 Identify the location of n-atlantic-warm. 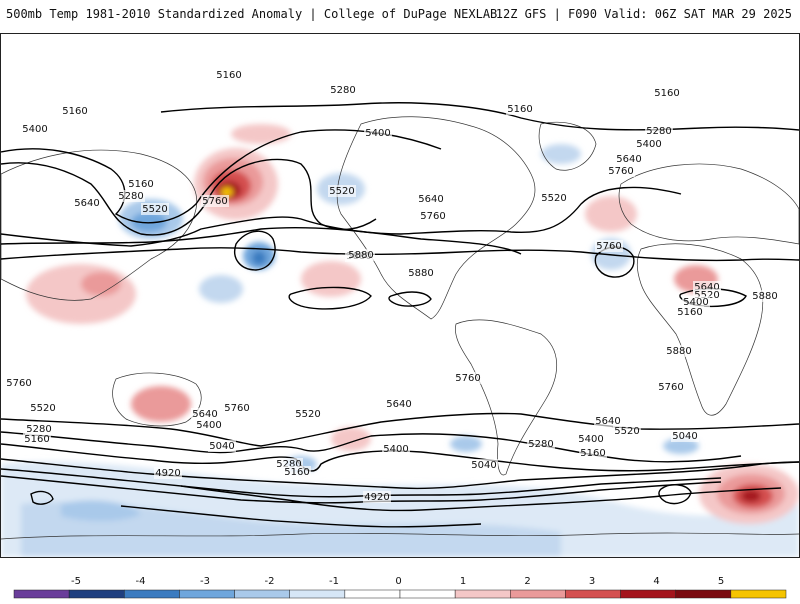
(611, 214).